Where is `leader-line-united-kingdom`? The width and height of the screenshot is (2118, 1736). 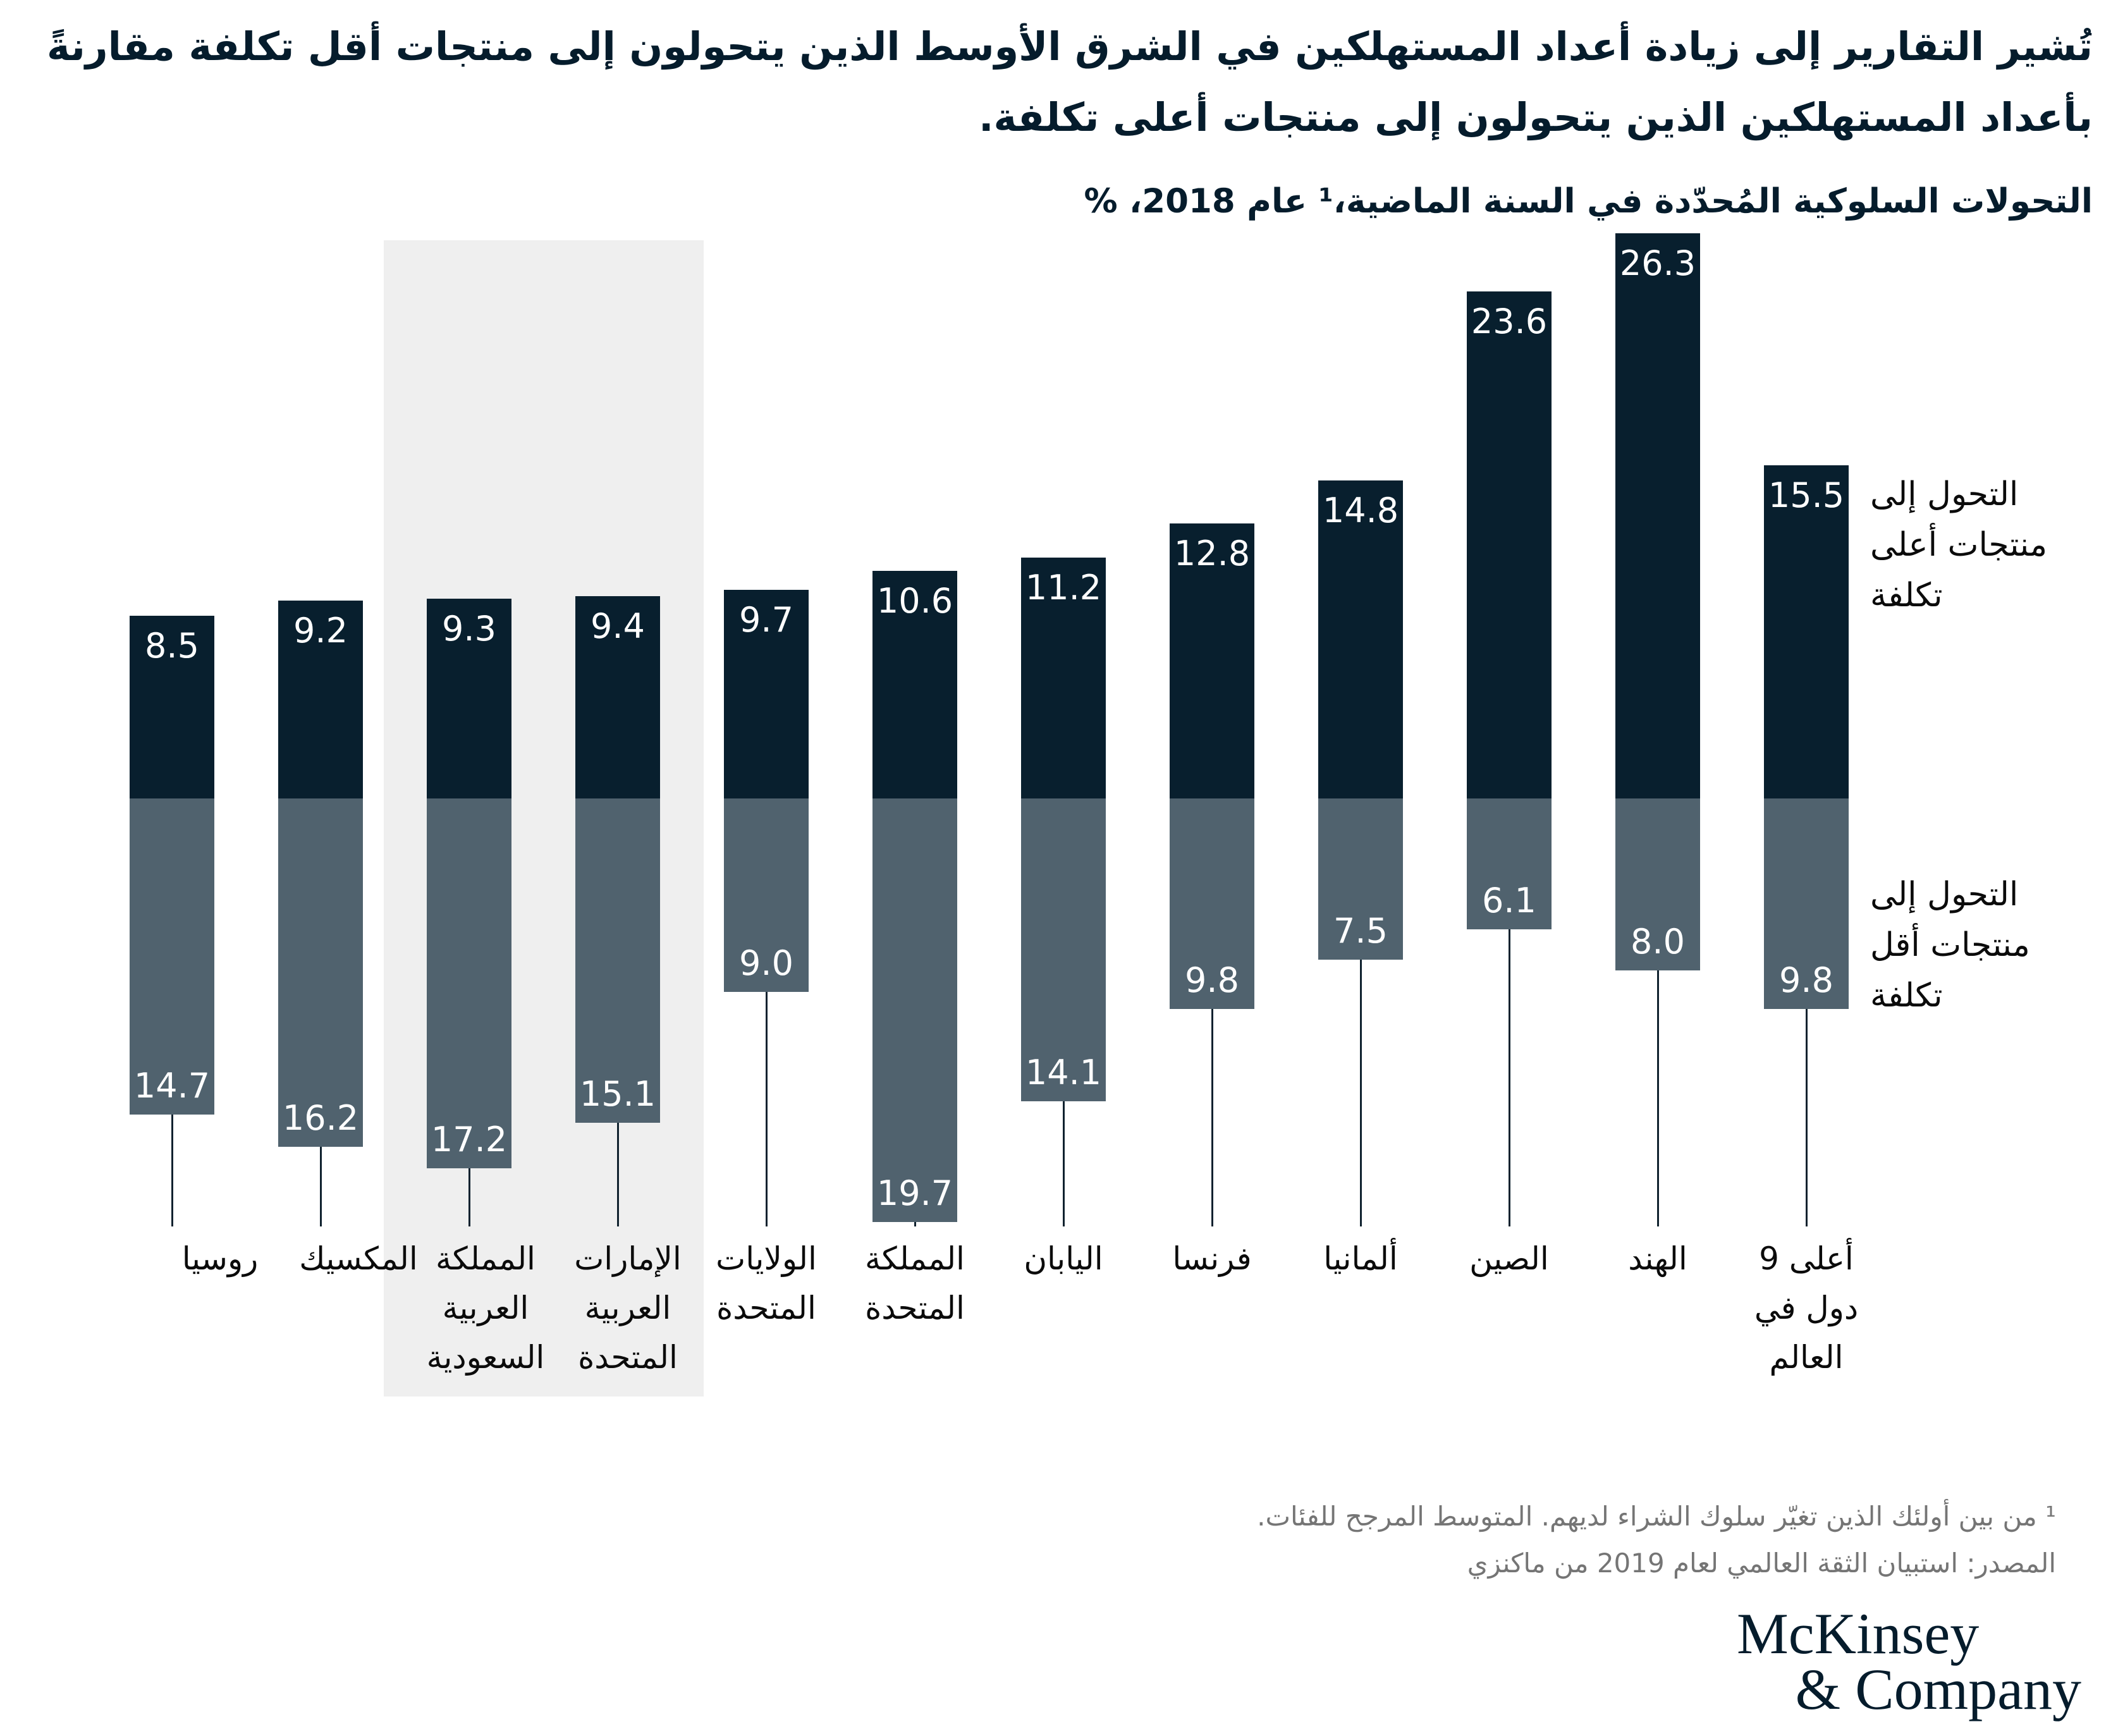 leader-line-united-kingdom is located at coordinates (915, 1223).